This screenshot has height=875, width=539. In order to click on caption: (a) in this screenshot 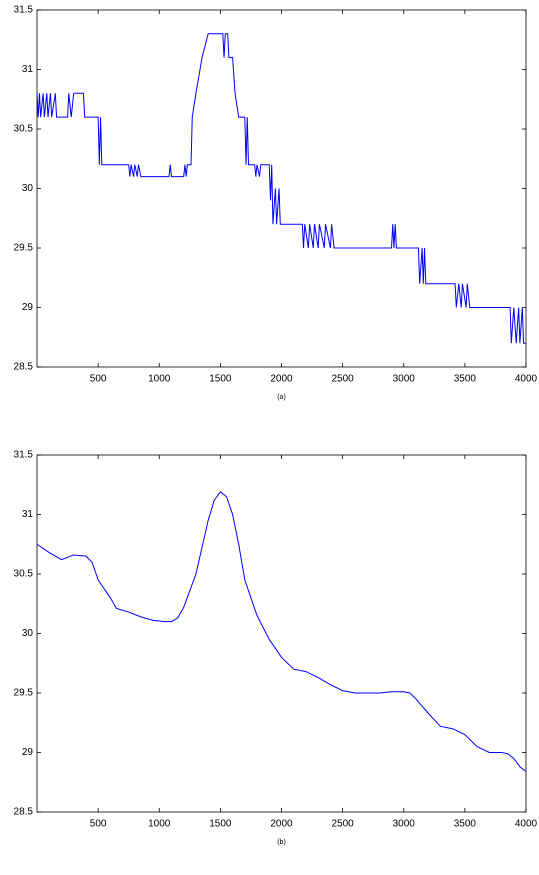, I will do `click(281, 397)`.